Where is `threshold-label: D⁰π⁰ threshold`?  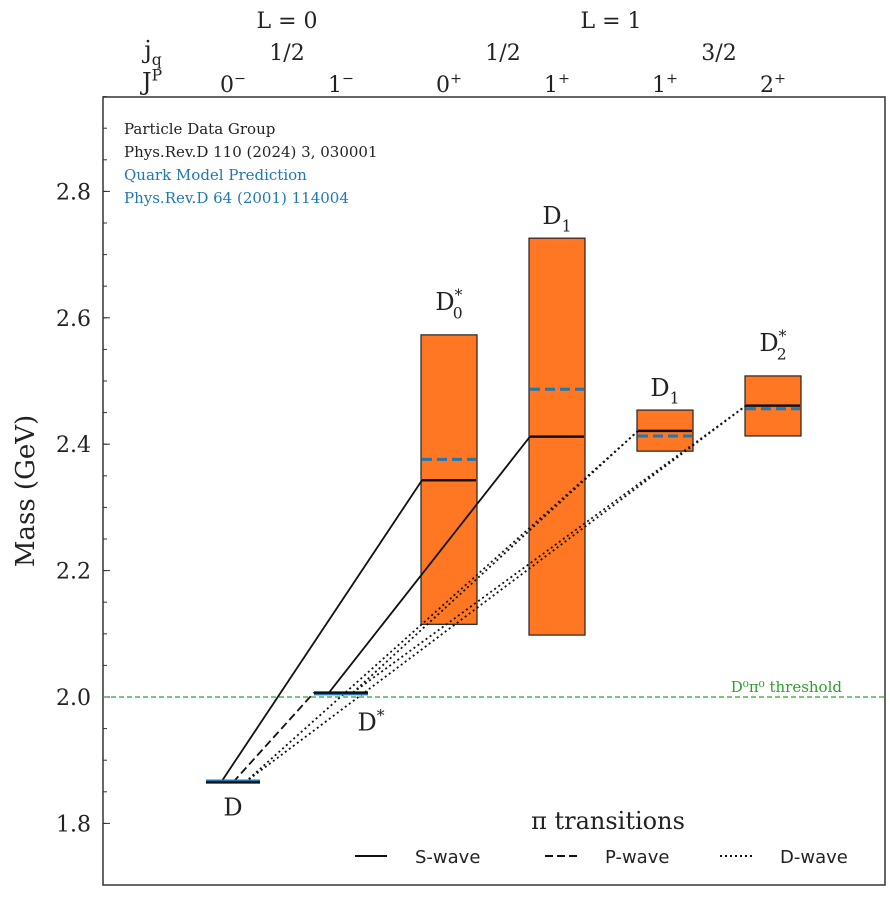 threshold-label: D⁰π⁰ threshold is located at coordinates (787, 687).